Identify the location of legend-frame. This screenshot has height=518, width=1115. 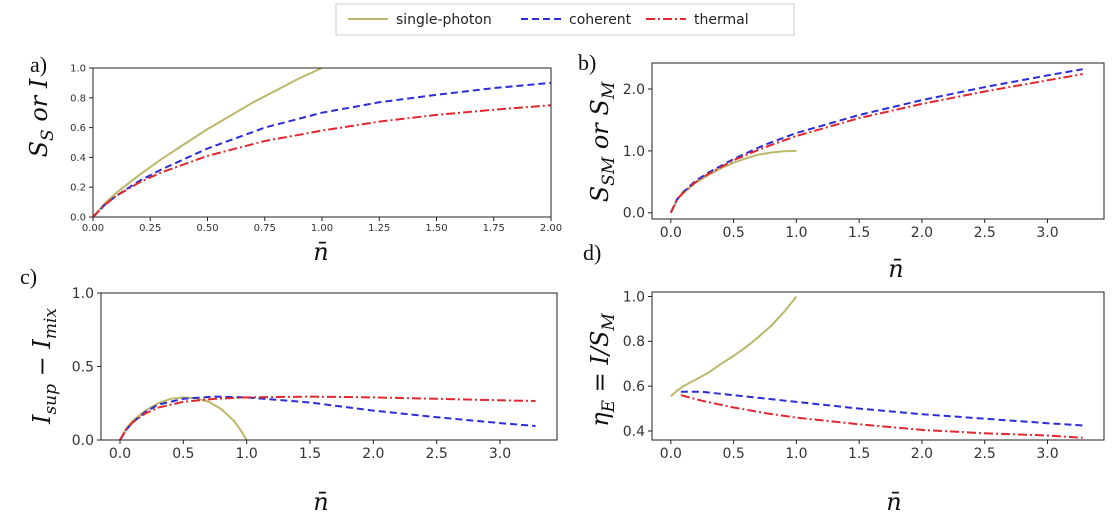
(565, 19).